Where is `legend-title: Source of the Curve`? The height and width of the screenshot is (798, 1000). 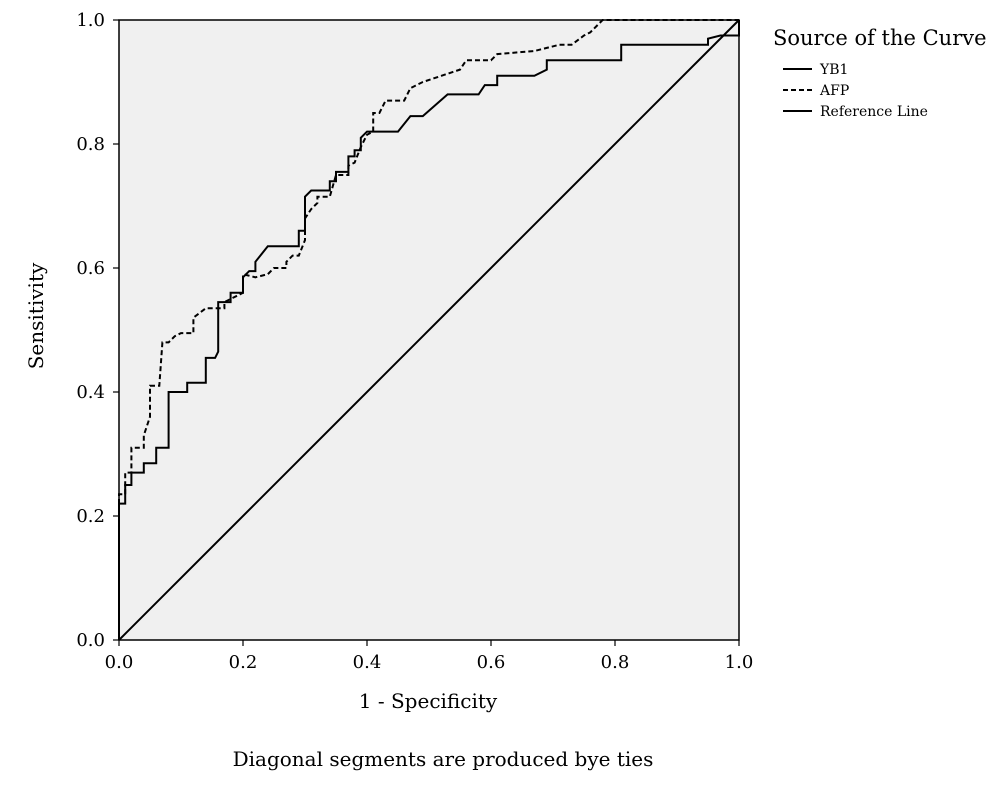
legend-title: Source of the Curve is located at coordinates (880, 38).